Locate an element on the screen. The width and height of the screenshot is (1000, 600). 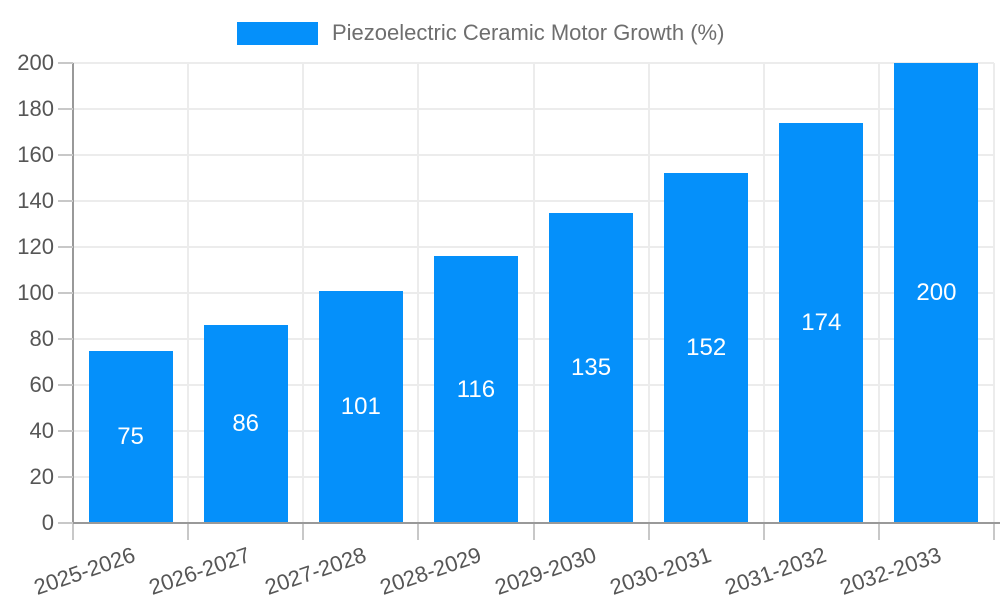
bar-value-label: 86 is located at coordinates (246, 424).